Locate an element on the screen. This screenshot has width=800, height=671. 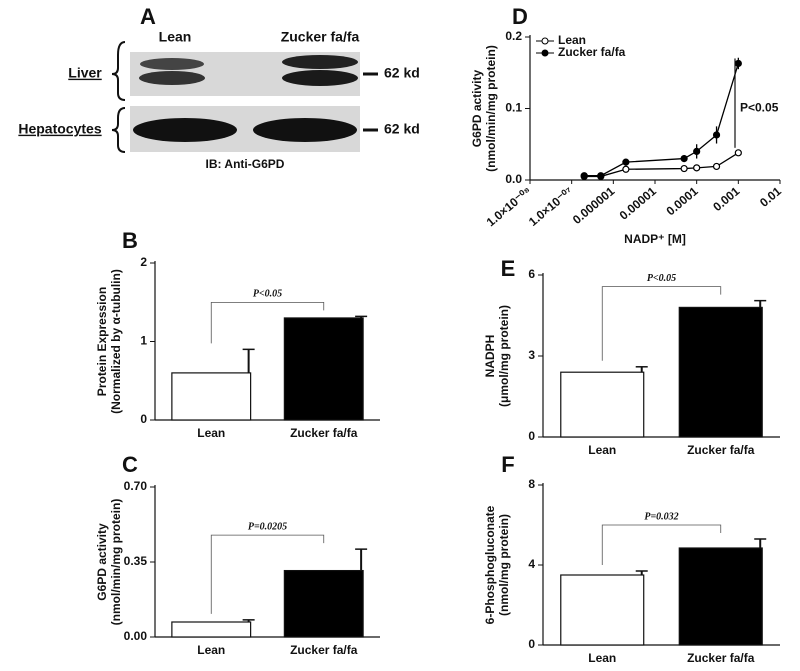
y-tick-label: 0.2 is located at coordinates (513, 36).